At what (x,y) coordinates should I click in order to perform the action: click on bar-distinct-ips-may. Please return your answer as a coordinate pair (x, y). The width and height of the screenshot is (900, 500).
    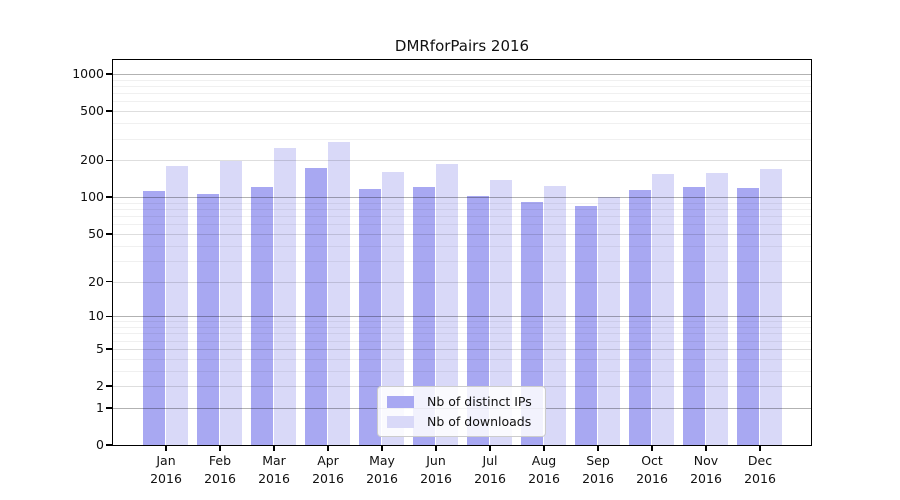
    Looking at the image, I should click on (370, 316).